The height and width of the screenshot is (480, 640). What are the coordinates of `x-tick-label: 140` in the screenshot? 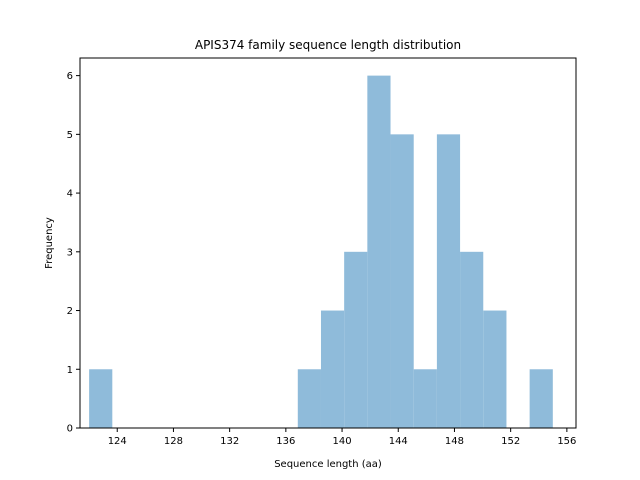 It's located at (342, 441).